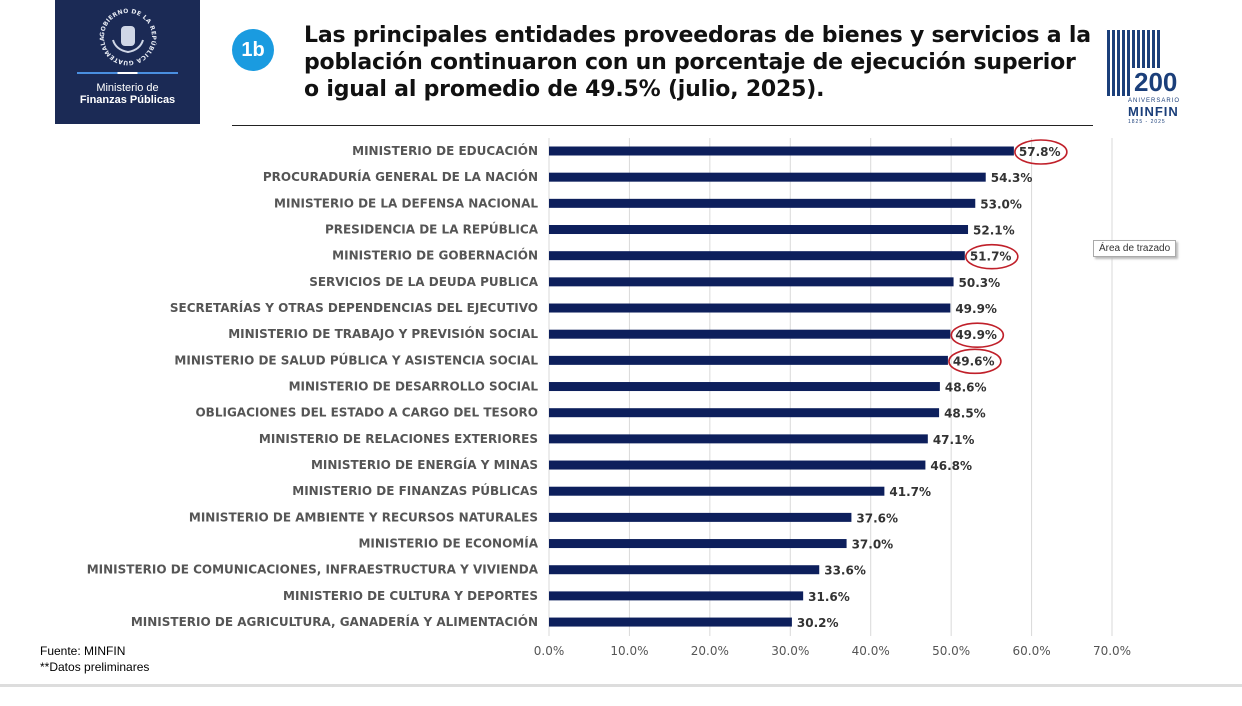  What do you see at coordinates (951, 651) in the screenshot?
I see `x-tick-label: 50.0%` at bounding box center [951, 651].